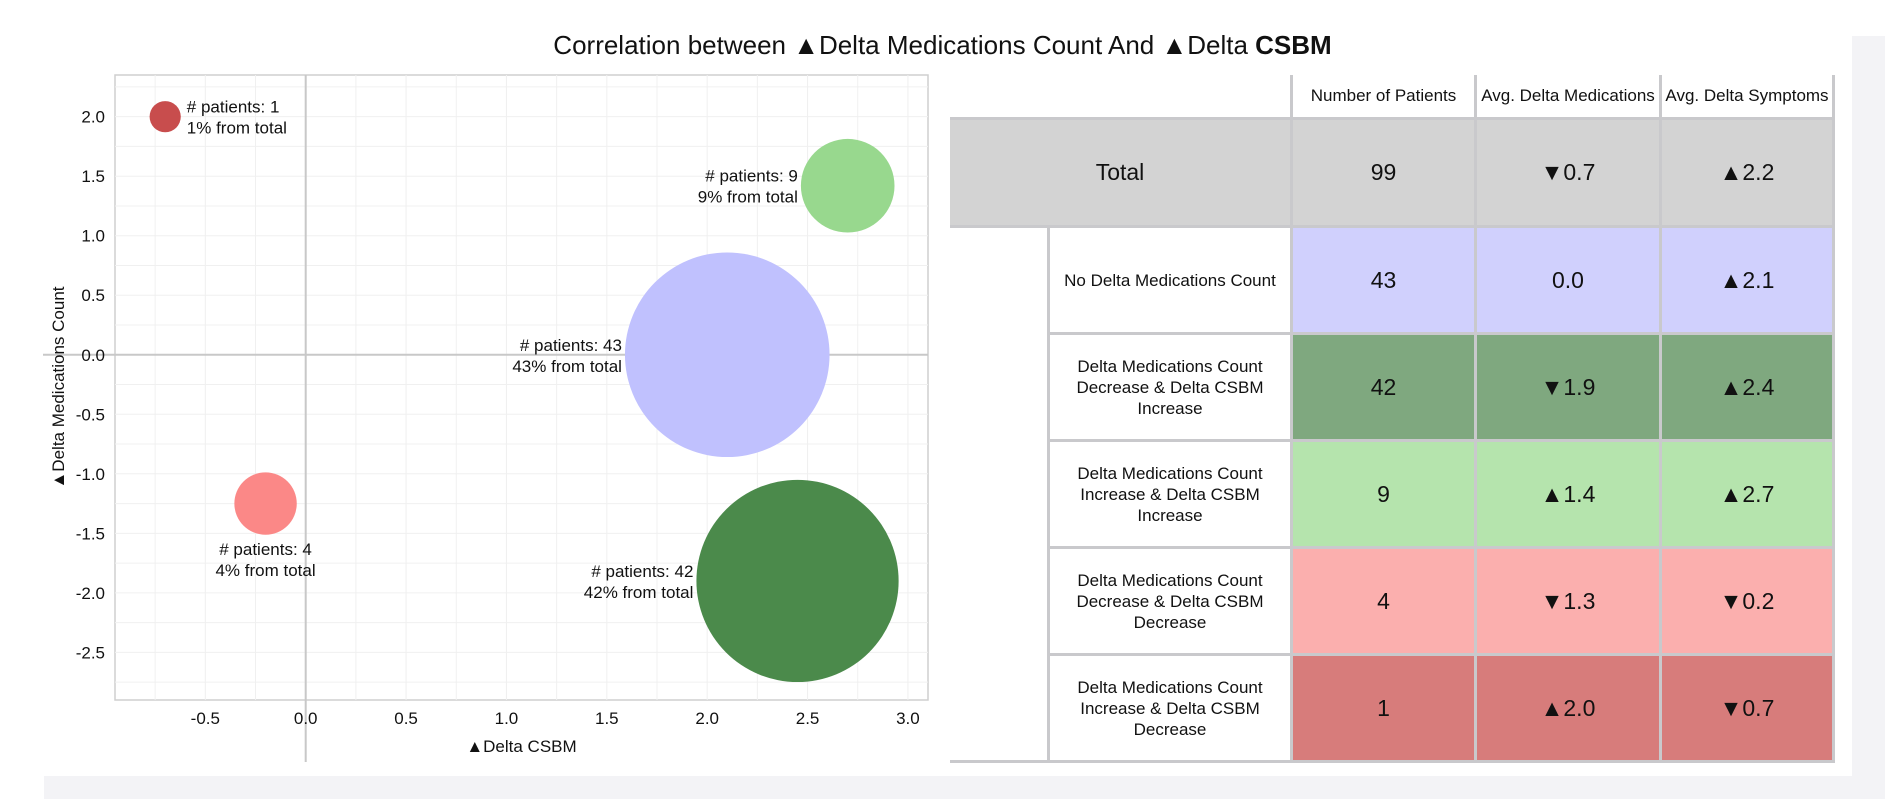 The image size is (1885, 799). I want to click on y-tick-label: 1.5, so click(93, 176).